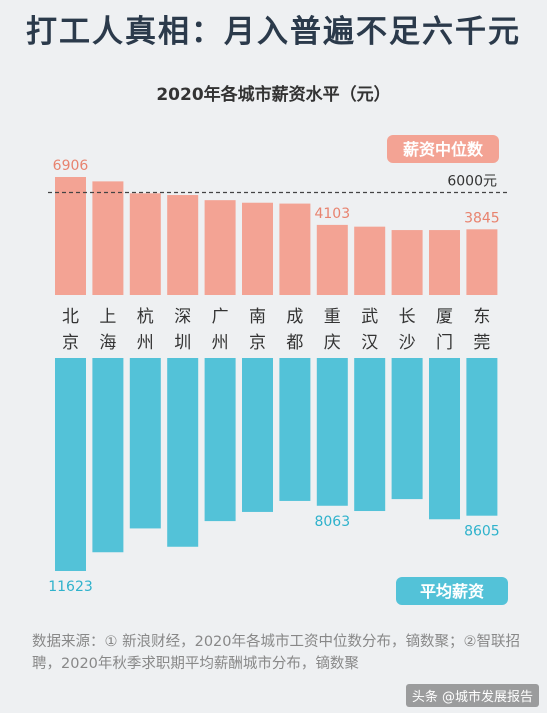  What do you see at coordinates (369, 317) in the screenshot?
I see `city-label: 武` at bounding box center [369, 317].